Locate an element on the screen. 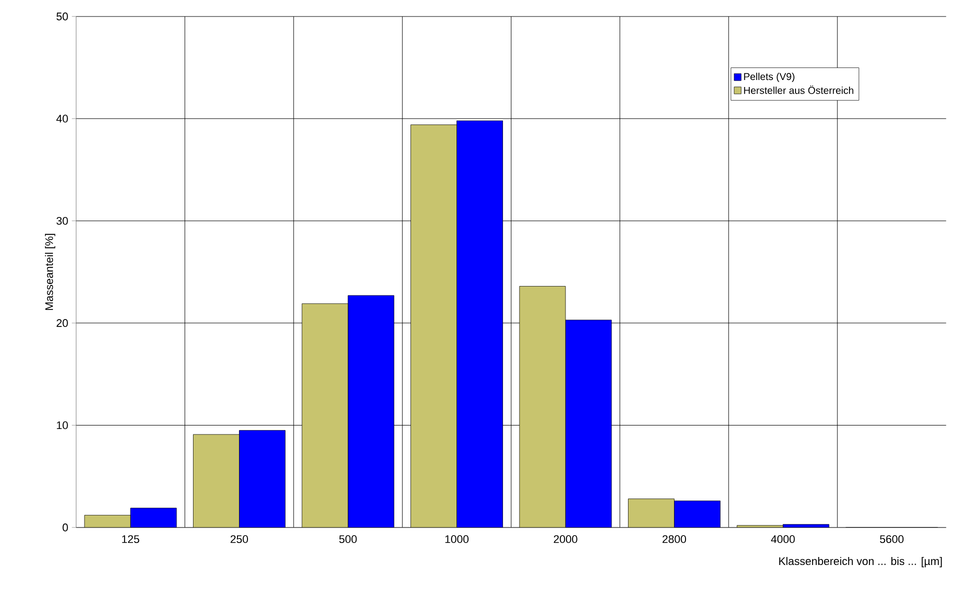  y-tick-label: 20 is located at coordinates (62, 323).